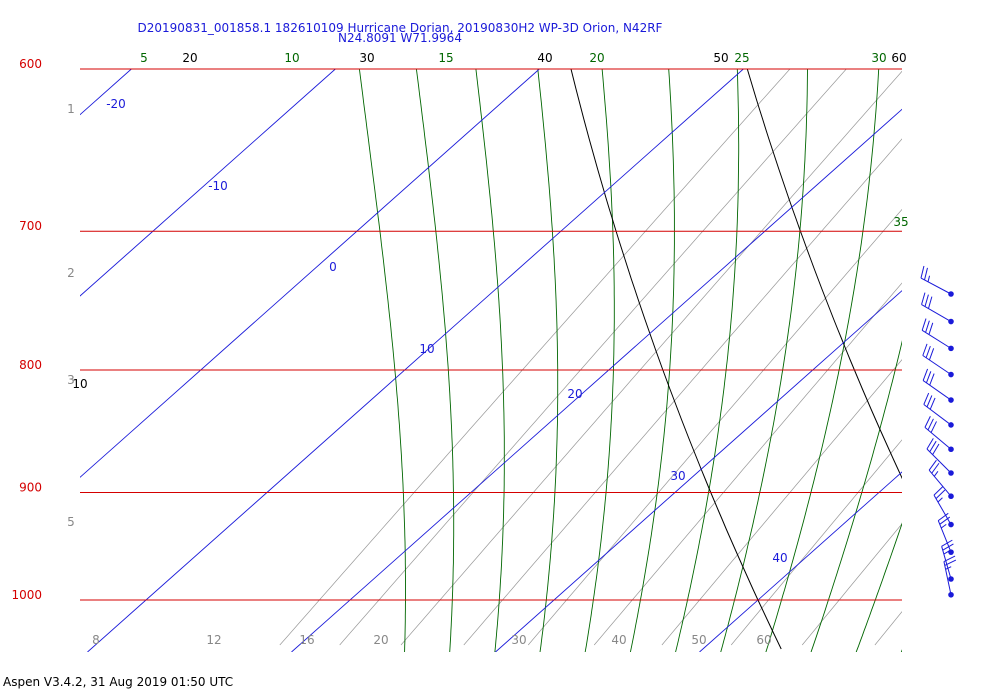 This screenshot has height=700, width=1000. I want to click on moist-adiabat-label: 30, so click(878, 58).